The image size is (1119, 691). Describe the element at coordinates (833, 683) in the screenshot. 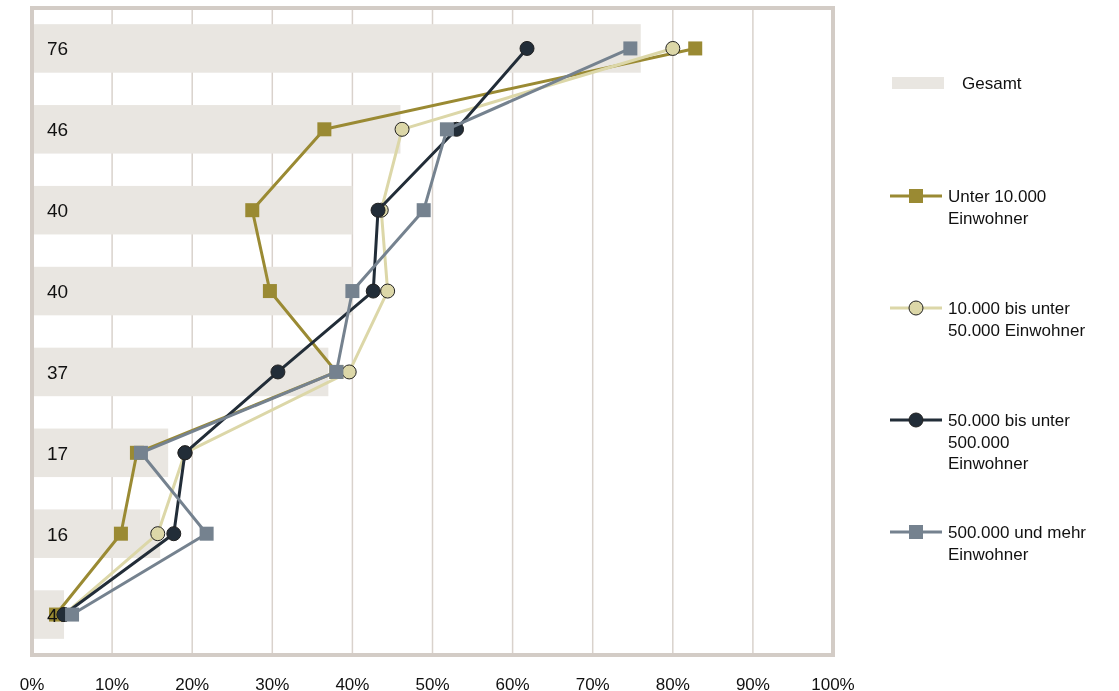

I see `x-tick-label: 100%` at that location.